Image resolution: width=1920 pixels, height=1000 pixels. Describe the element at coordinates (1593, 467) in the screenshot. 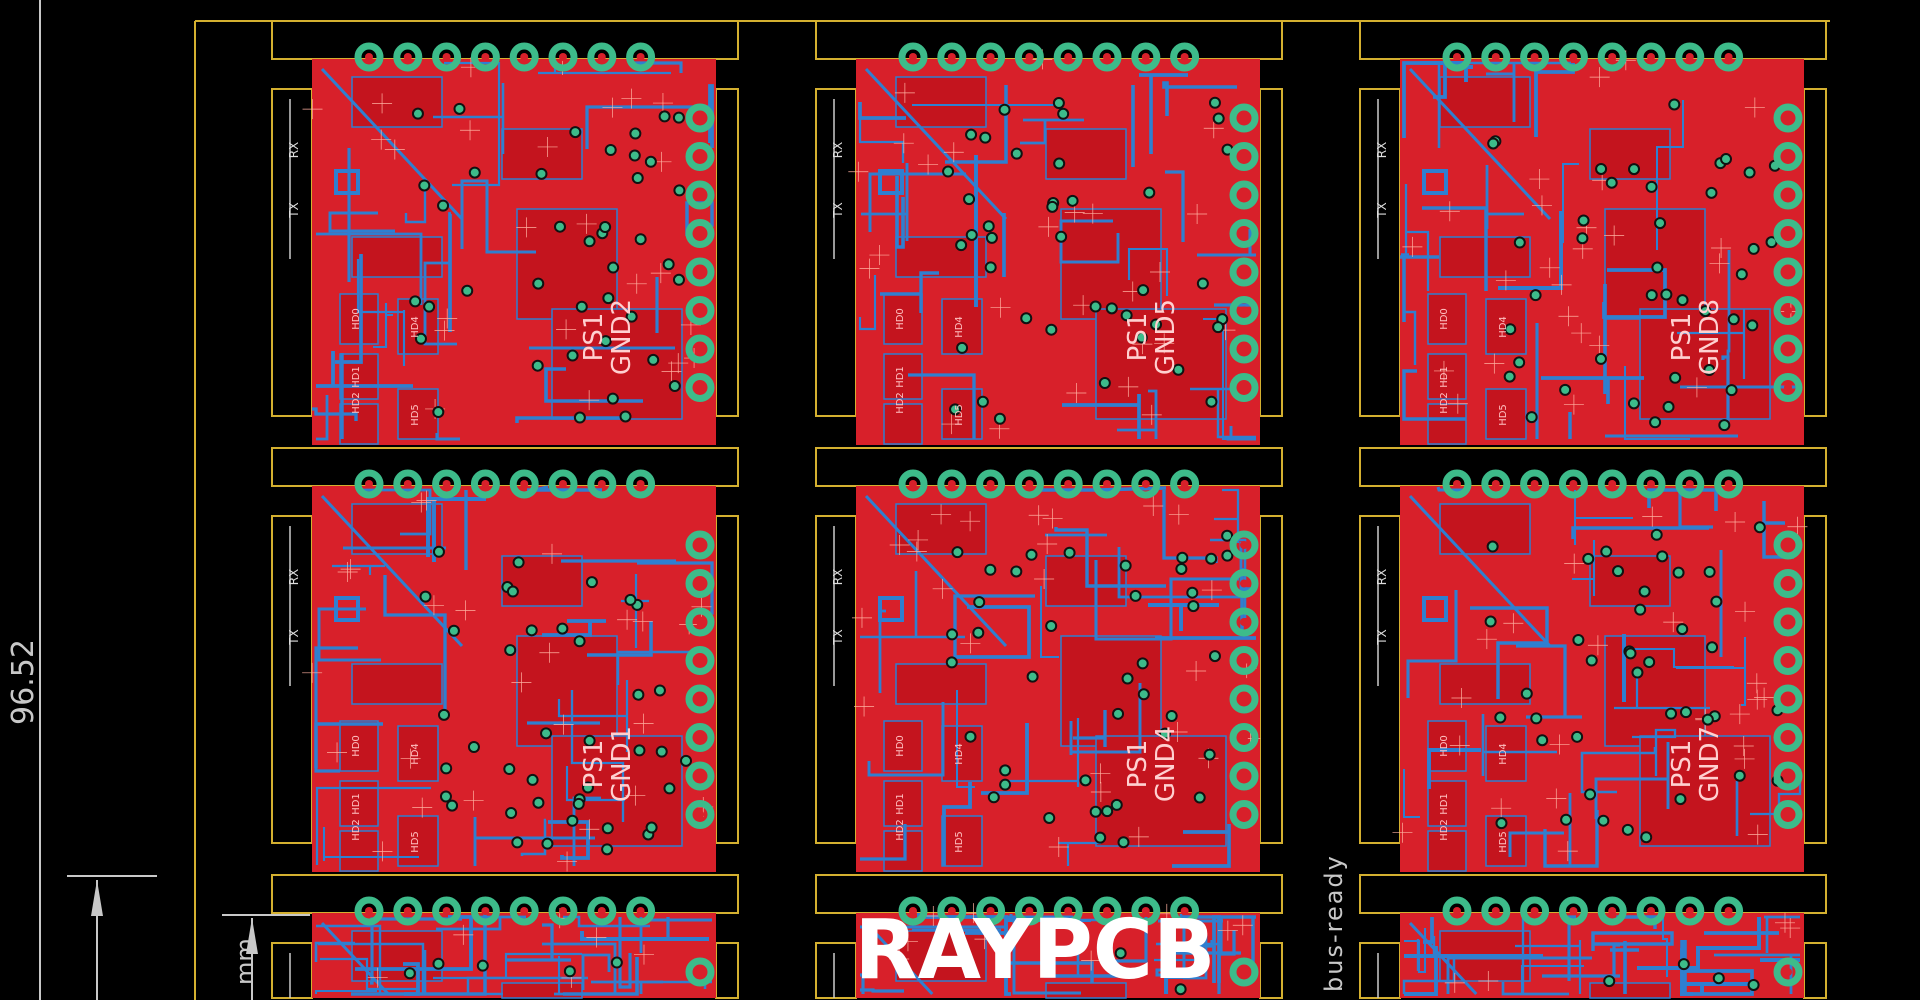

I see `panel-rail` at that location.